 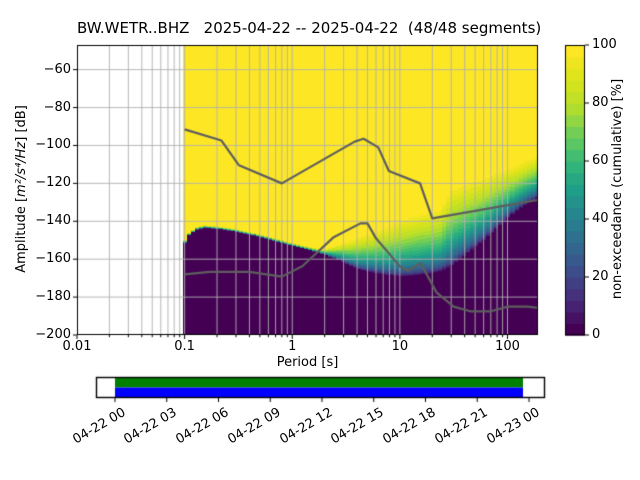 I want to click on y-tick-label: −100, so click(x=53, y=145).